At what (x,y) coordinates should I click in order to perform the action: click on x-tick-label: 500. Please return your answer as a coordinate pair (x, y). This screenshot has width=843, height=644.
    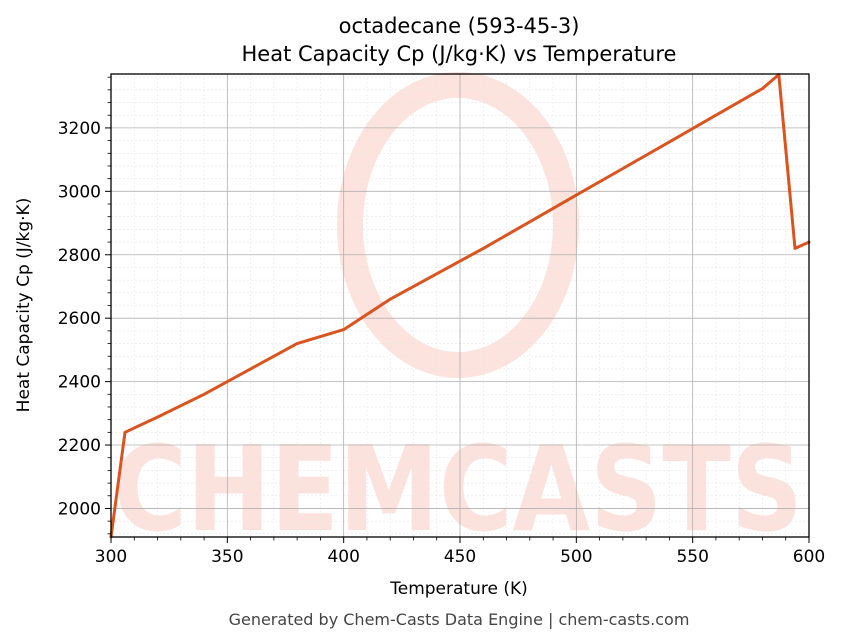
    Looking at the image, I should click on (576, 557).